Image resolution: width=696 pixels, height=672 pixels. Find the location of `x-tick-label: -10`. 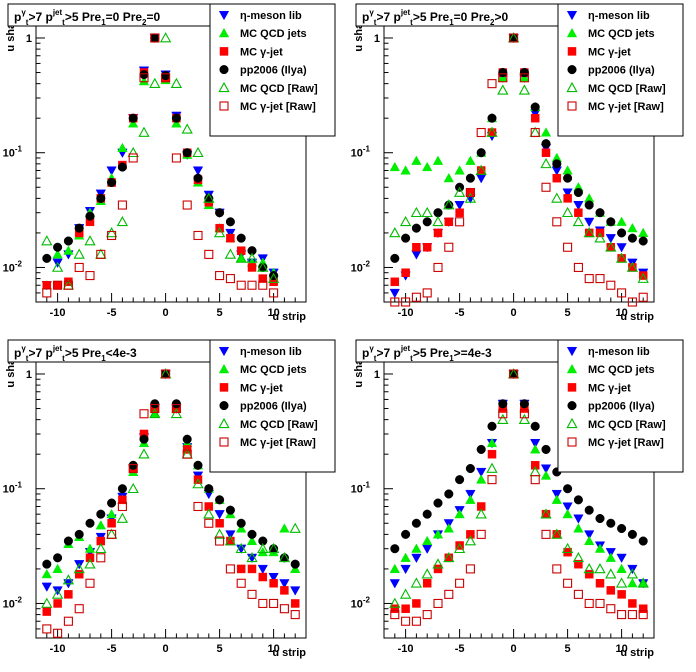

x-tick-label: -10 is located at coordinates (406, 313).